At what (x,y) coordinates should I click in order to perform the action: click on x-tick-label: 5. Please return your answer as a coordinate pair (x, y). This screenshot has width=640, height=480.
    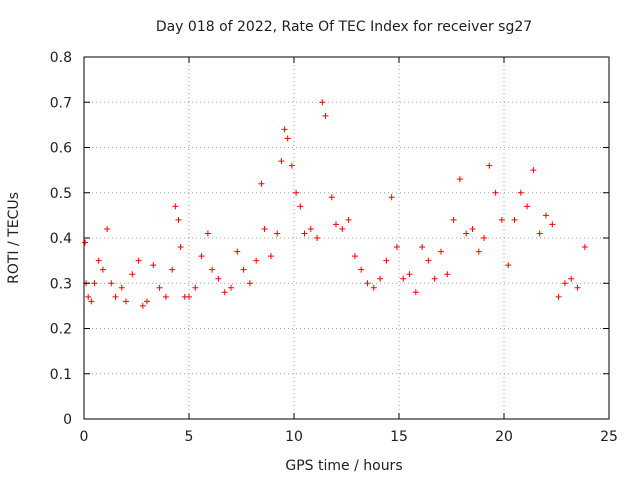
    Looking at the image, I should click on (189, 437).